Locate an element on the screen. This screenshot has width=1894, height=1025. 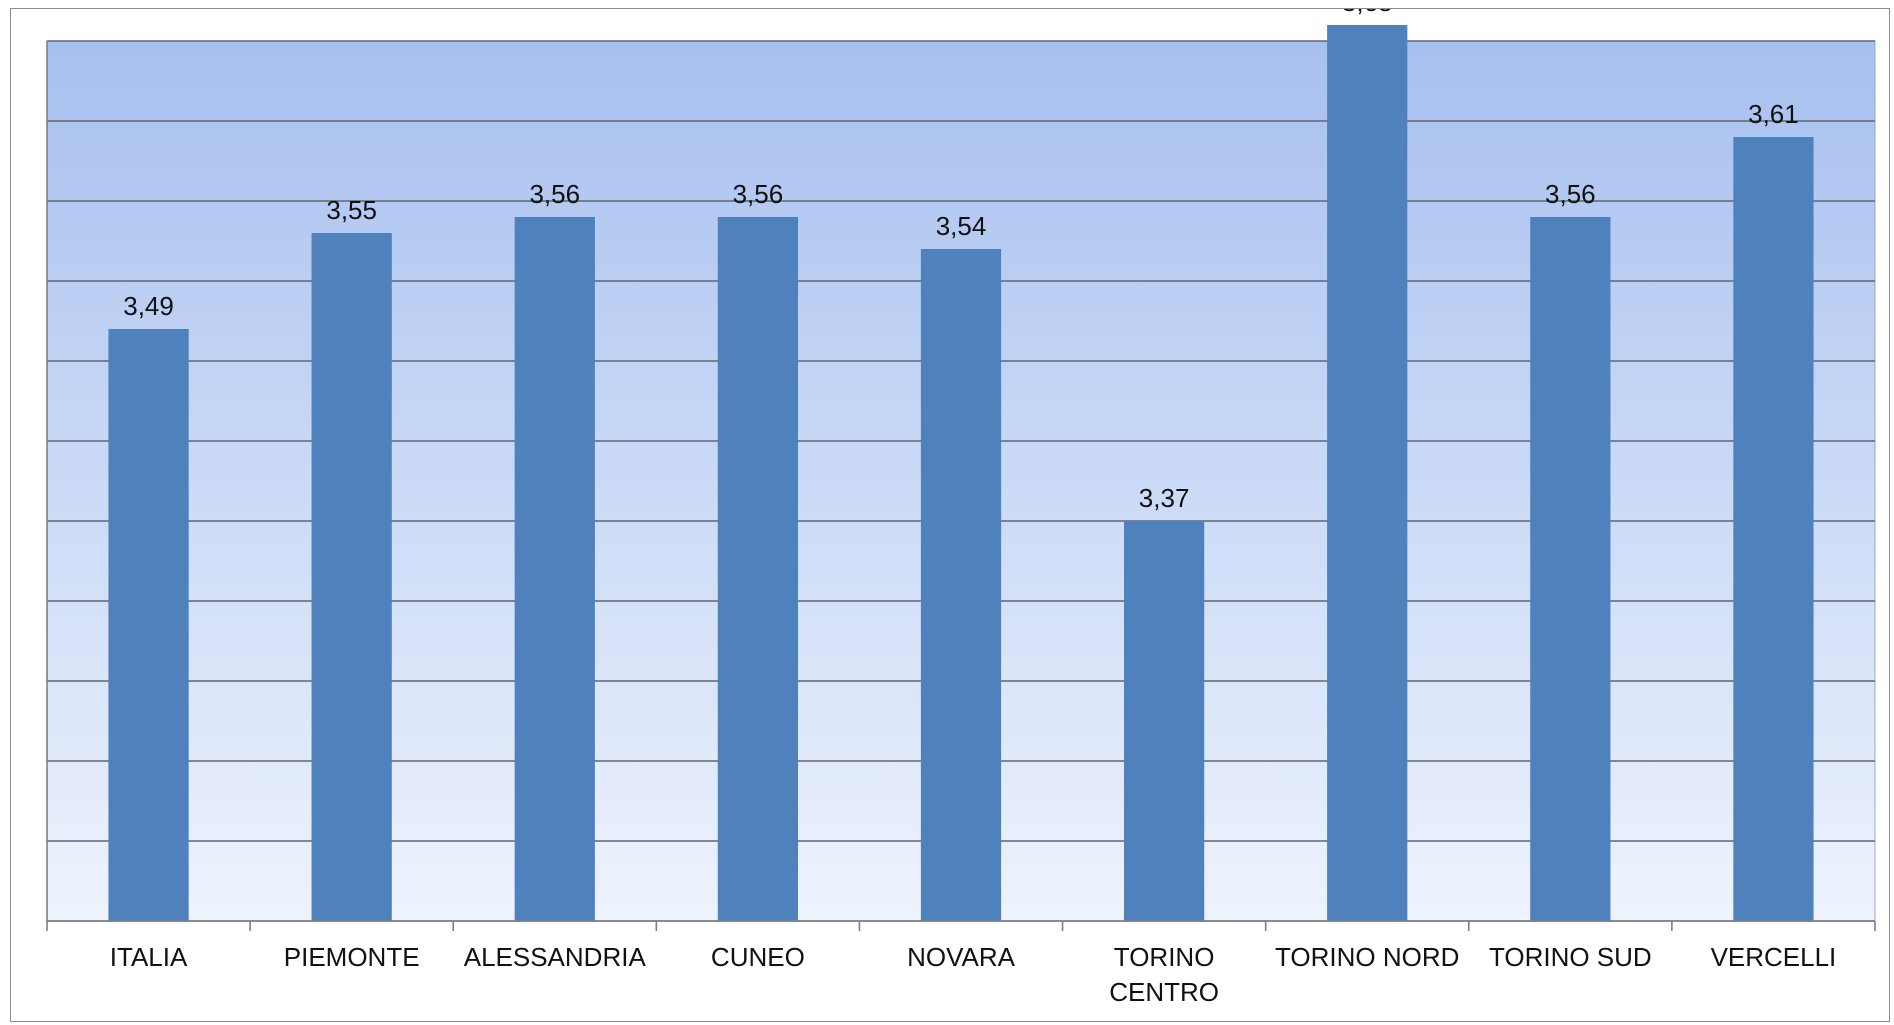
data-label: 3,61 is located at coordinates (1773, 114).